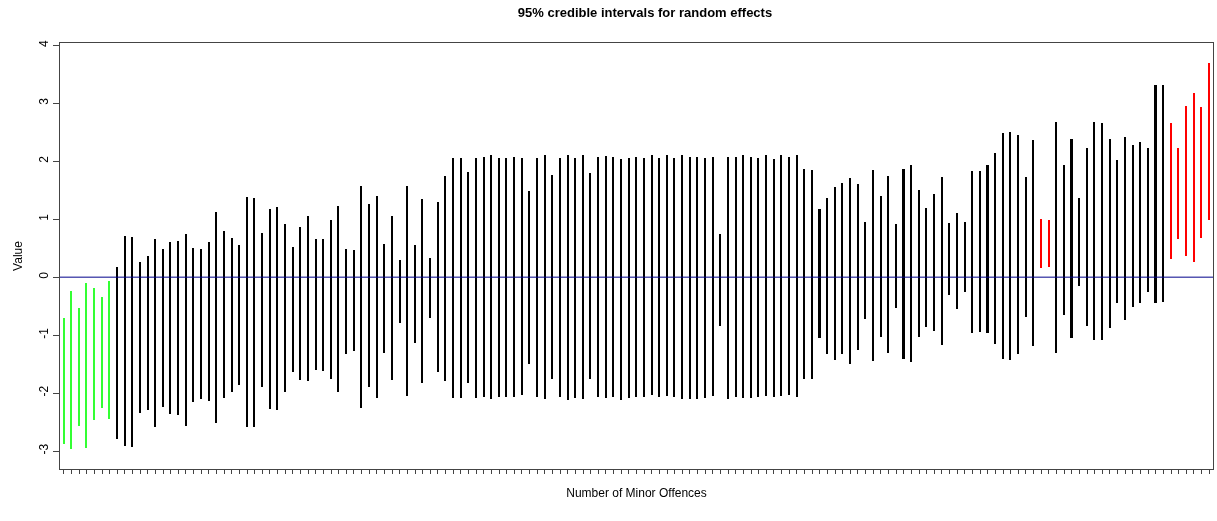 This screenshot has width=1217, height=521. Describe the element at coordinates (44, 275) in the screenshot. I see `y-tick-label: 0` at that location.